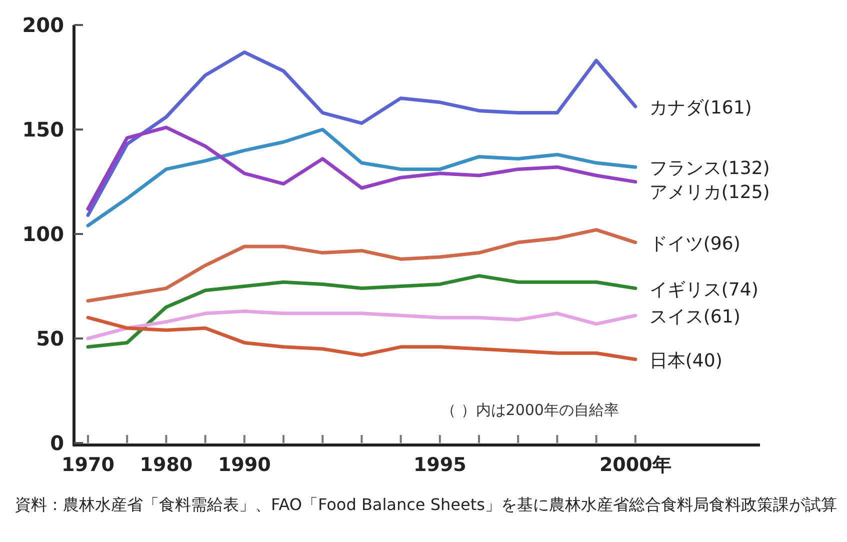 The image size is (847, 542). Describe the element at coordinates (426, 505) in the screenshot. I see `text: 資料：農林水産省「食料需給表」、FAO「Food Balance Sheets」を基に農林水産省総合食料局食料政策課が試算` at that location.